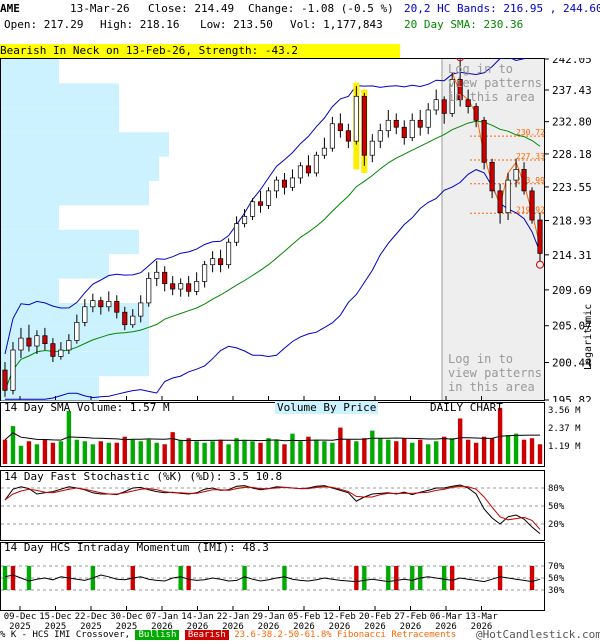 This screenshot has height=641, width=600. What do you see at coordinates (336, 24) in the screenshot?
I see `volume-label: Vol: 1,177,843` at bounding box center [336, 24].